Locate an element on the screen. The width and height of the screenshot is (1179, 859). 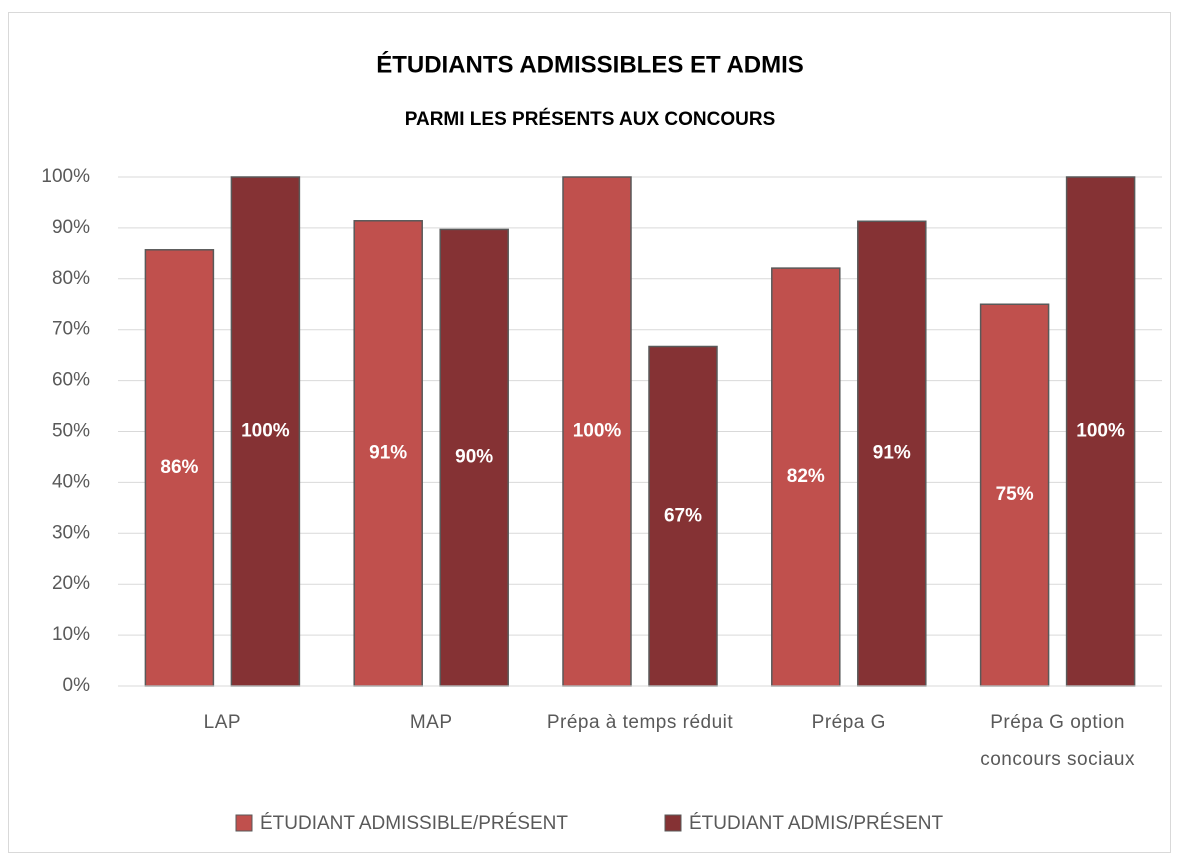
y-tick-label: 50% is located at coordinates (71, 431).